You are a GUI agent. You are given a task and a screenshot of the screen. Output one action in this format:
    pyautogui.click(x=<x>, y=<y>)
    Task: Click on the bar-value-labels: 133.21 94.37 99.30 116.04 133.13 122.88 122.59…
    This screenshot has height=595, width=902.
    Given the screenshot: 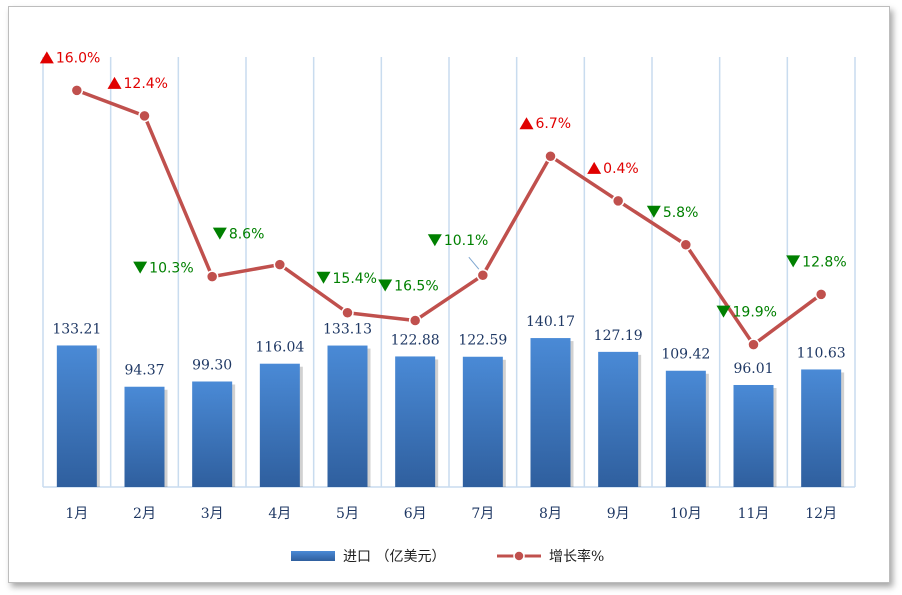 What is the action you would take?
    pyautogui.click(x=448, y=346)
    